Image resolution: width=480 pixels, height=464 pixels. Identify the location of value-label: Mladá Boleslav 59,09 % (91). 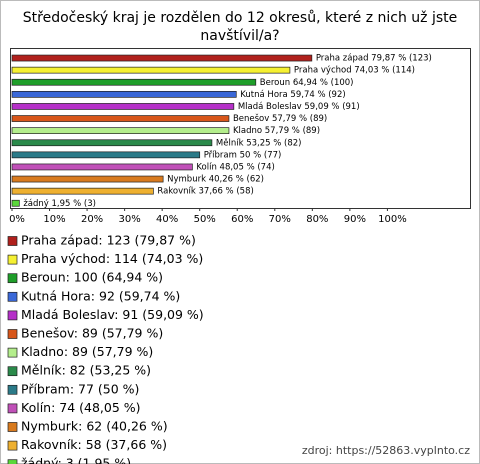
(299, 107).